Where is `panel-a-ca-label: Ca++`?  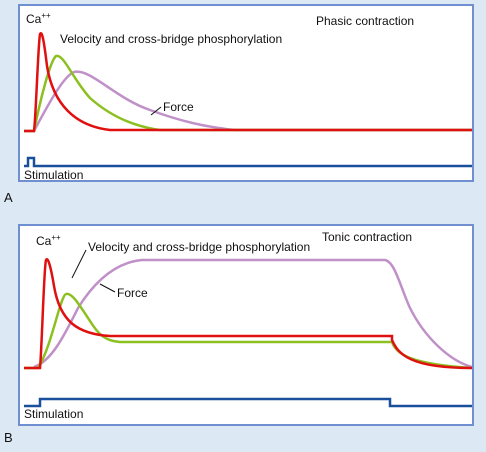
panel-a-ca-label: Ca++ is located at coordinates (38, 18).